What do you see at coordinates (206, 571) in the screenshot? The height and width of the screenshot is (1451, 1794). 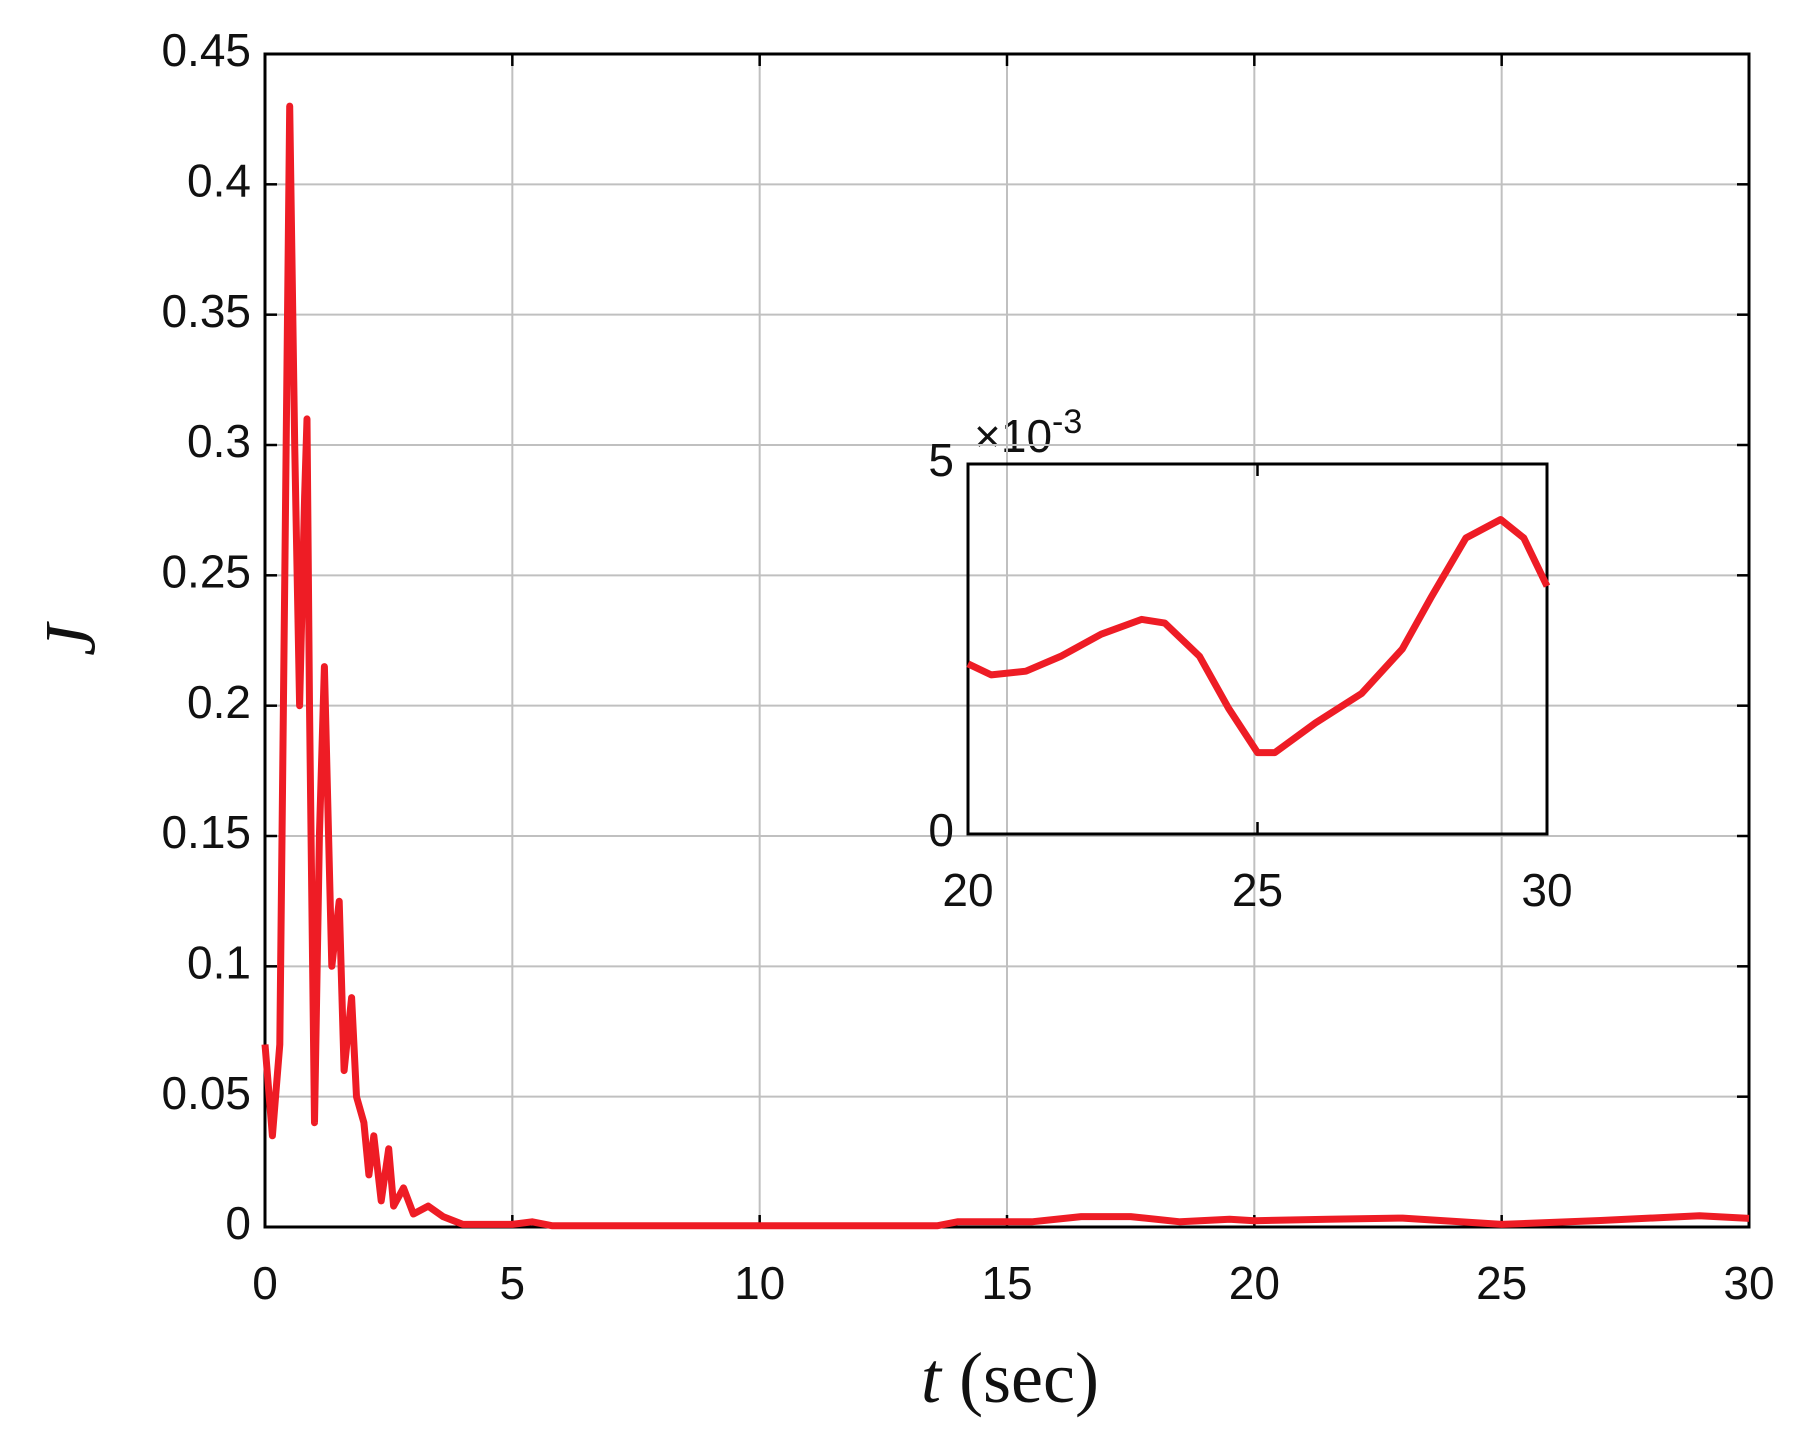 I see `y-tick-label: 0.25` at bounding box center [206, 571].